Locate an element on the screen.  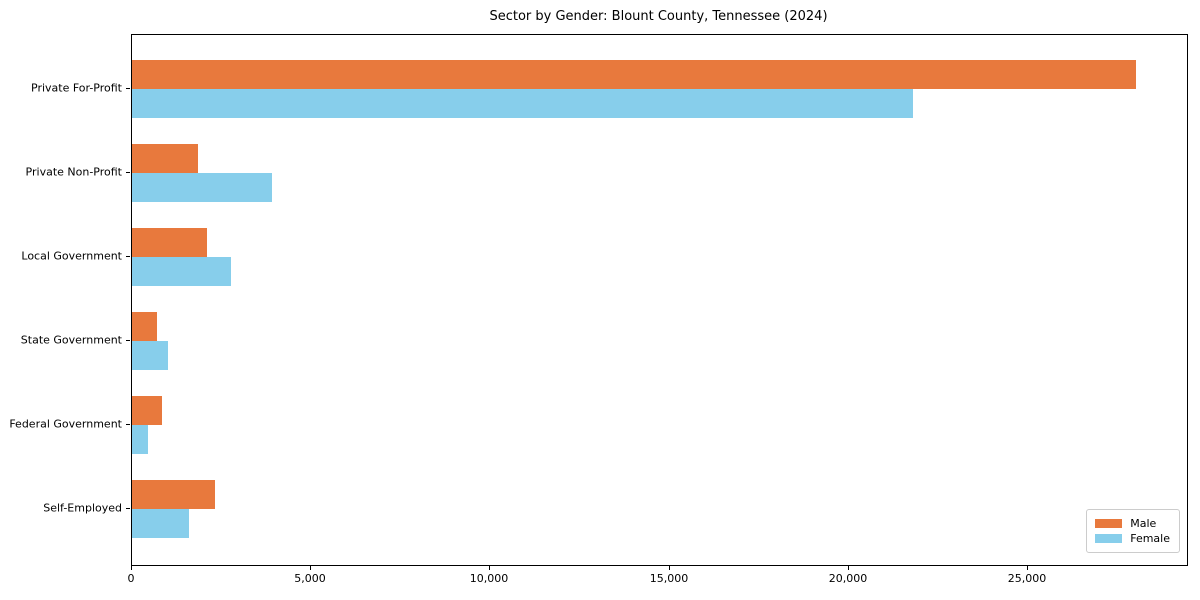
ytick-label-self-employed: Self-Employed is located at coordinates (82, 508).